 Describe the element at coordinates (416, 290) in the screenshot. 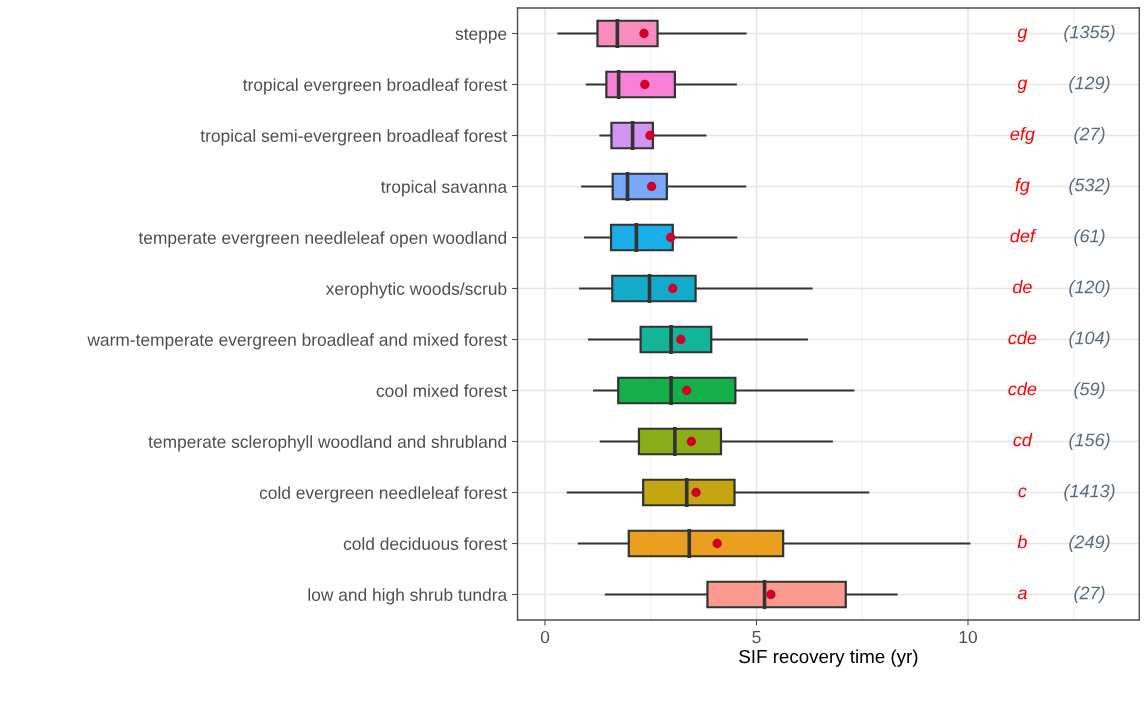

I see `y-tick-label: xerophytic woods/scrub` at that location.